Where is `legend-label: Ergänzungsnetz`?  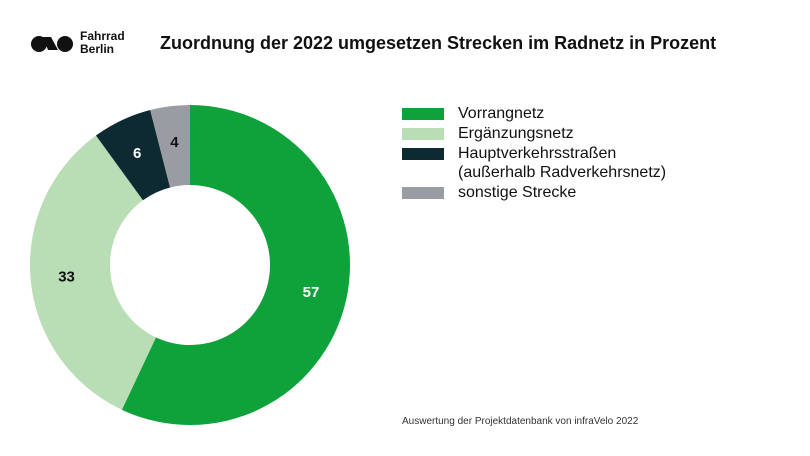 legend-label: Ergänzungsnetz is located at coordinates (516, 133).